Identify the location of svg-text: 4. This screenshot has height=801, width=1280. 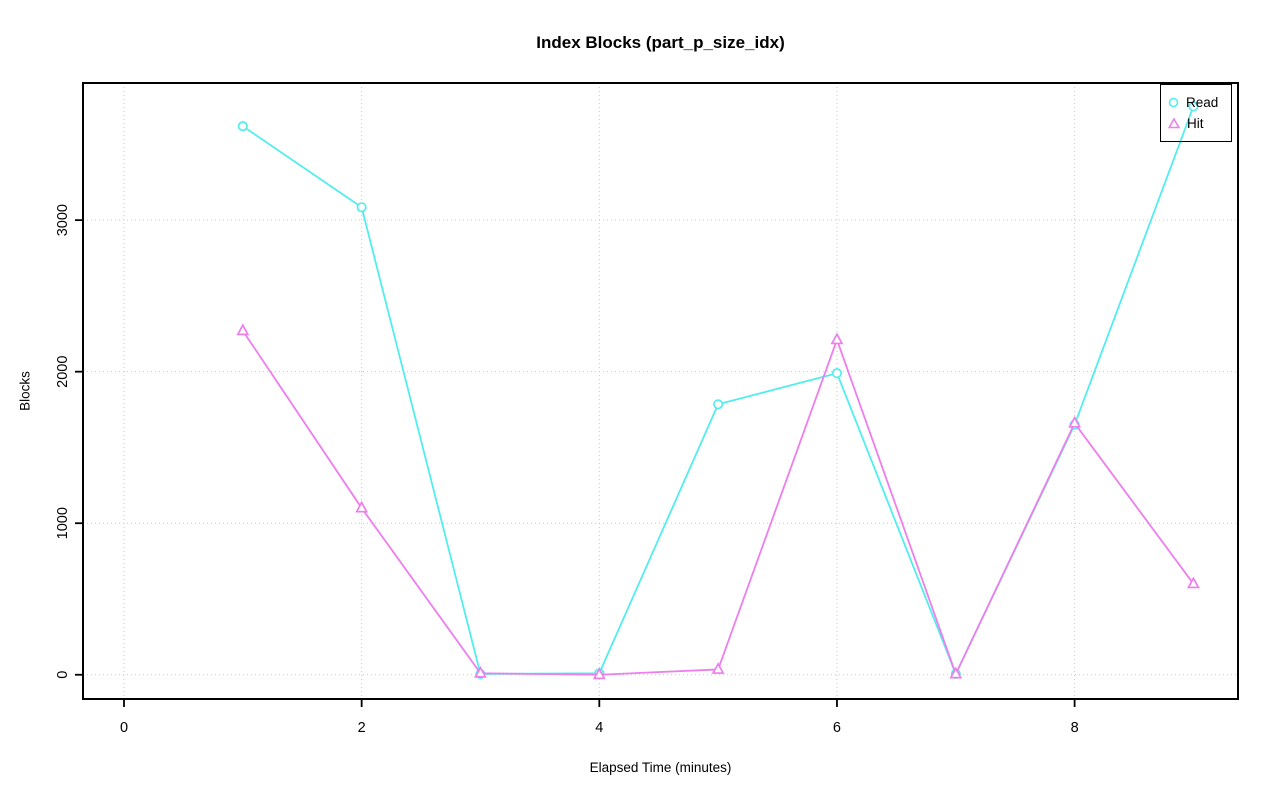
(599, 728).